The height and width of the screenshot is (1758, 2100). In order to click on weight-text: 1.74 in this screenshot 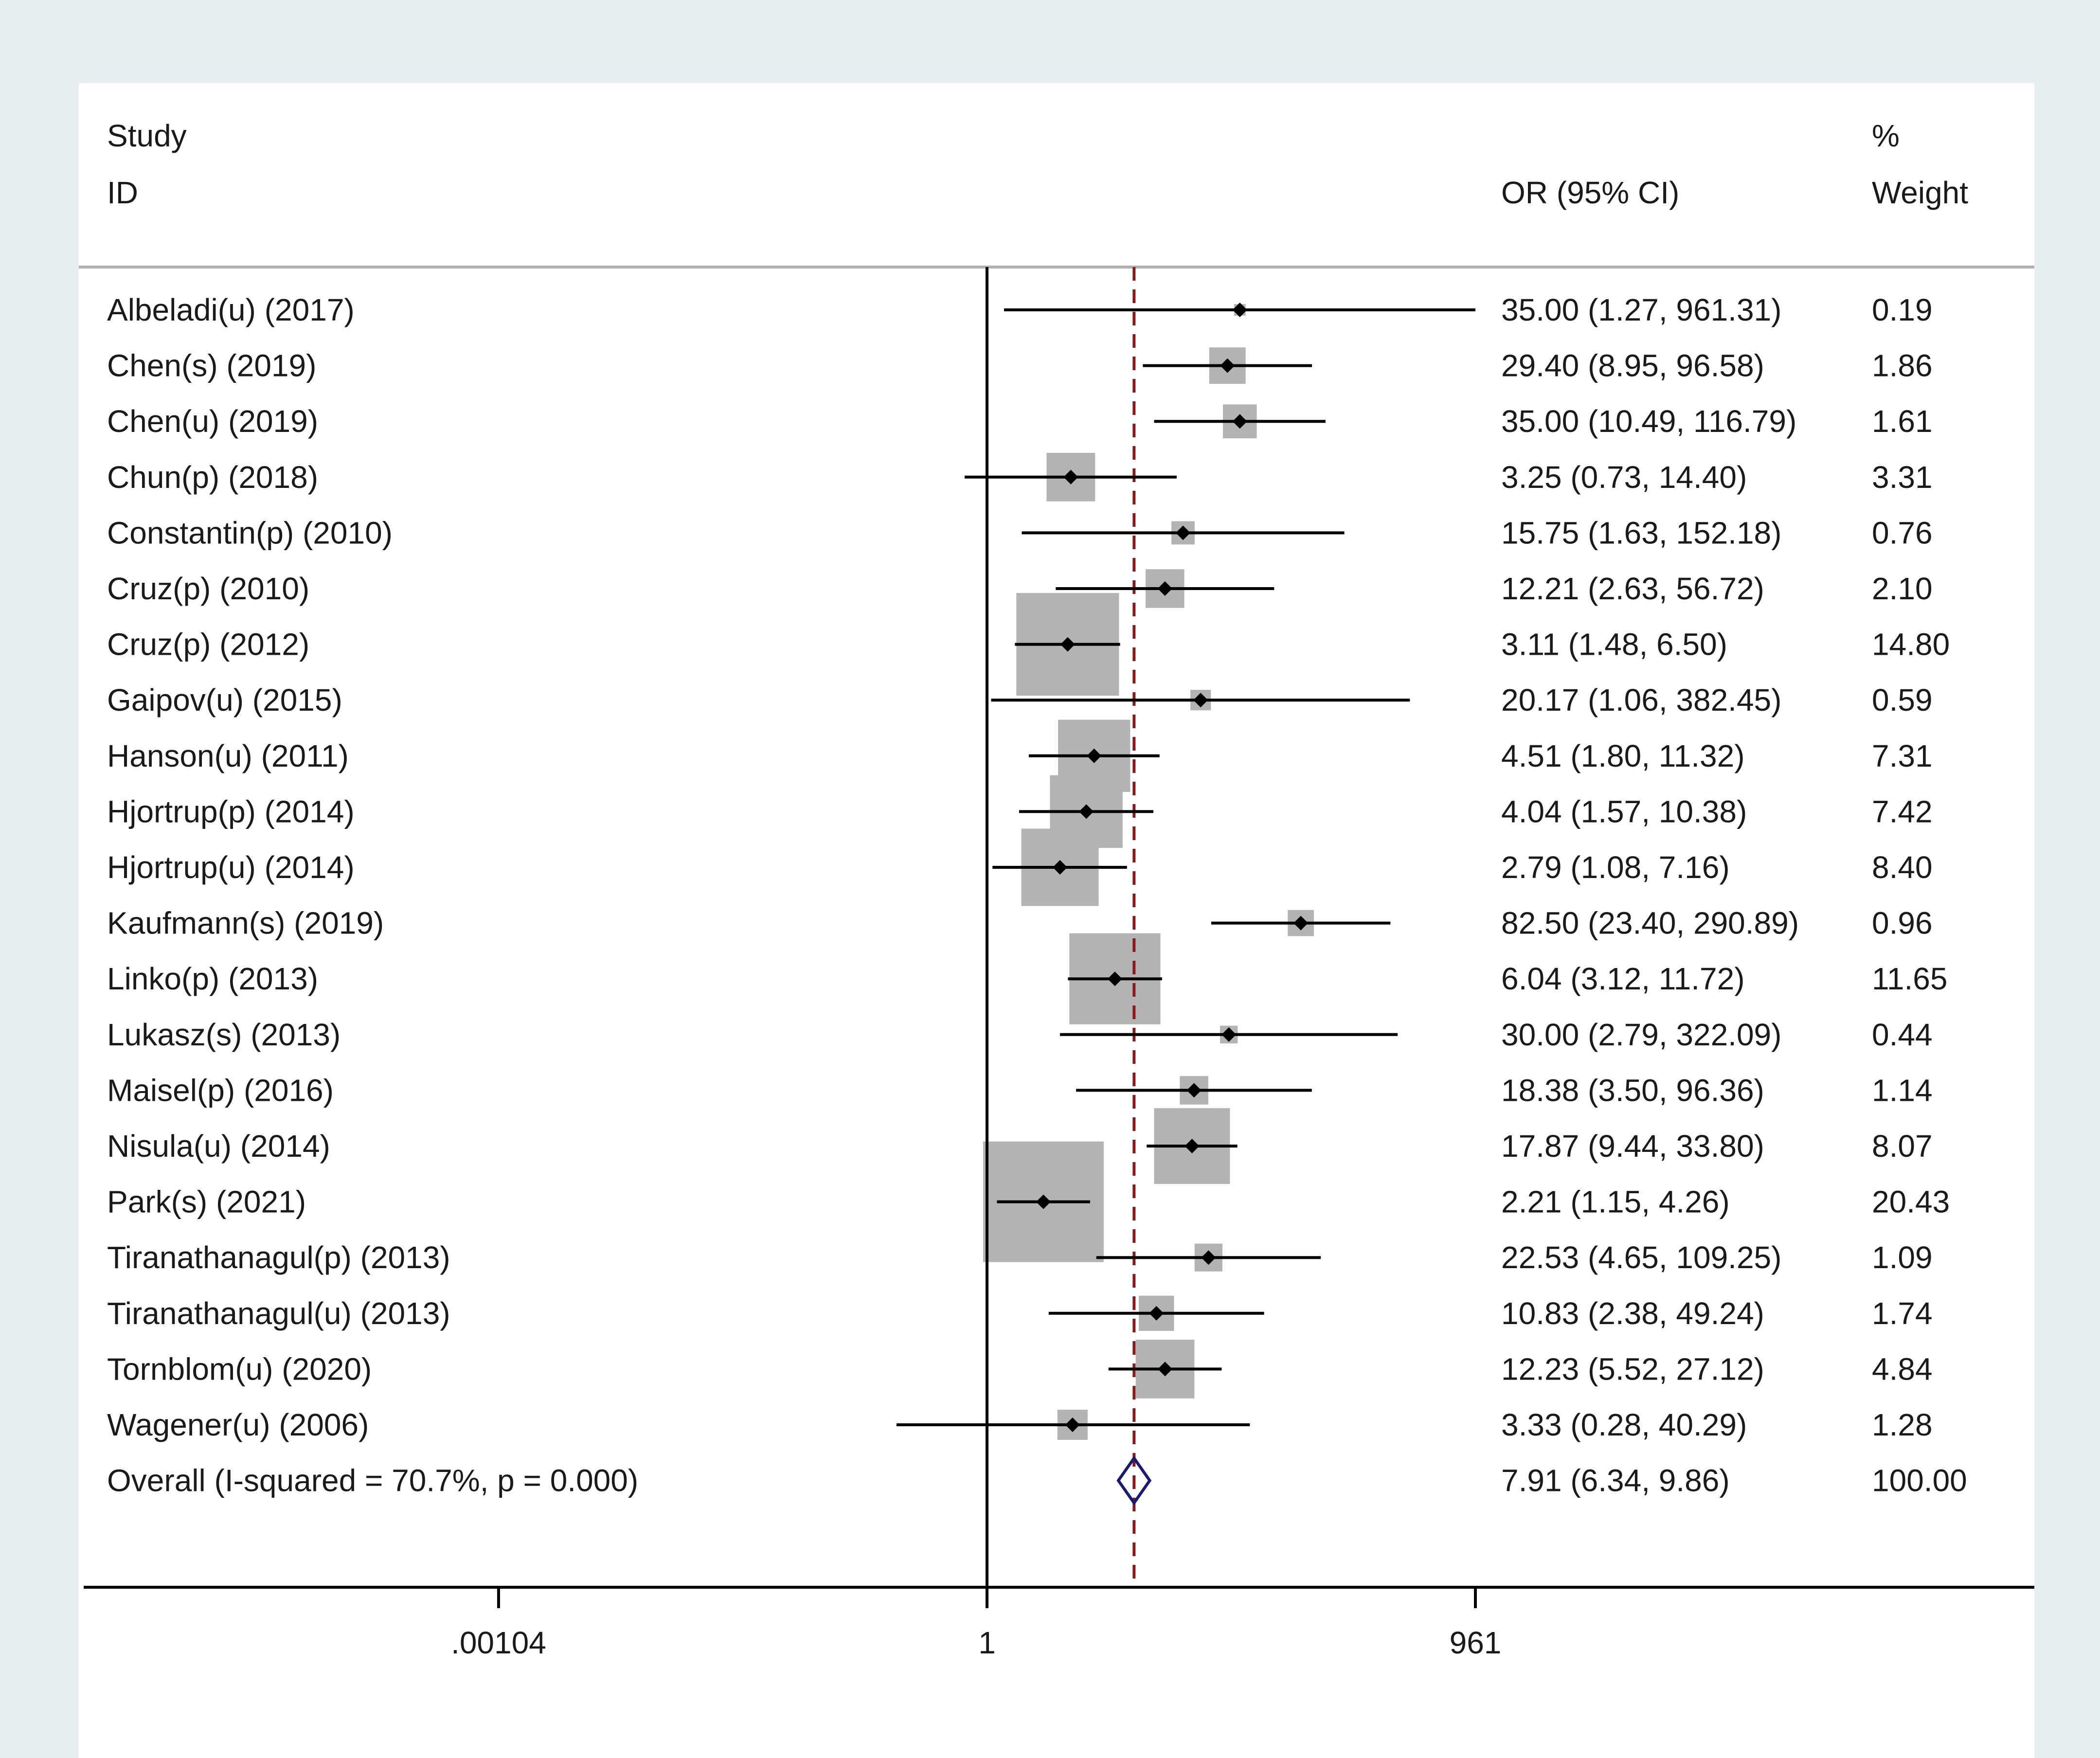, I will do `click(1902, 1313)`.